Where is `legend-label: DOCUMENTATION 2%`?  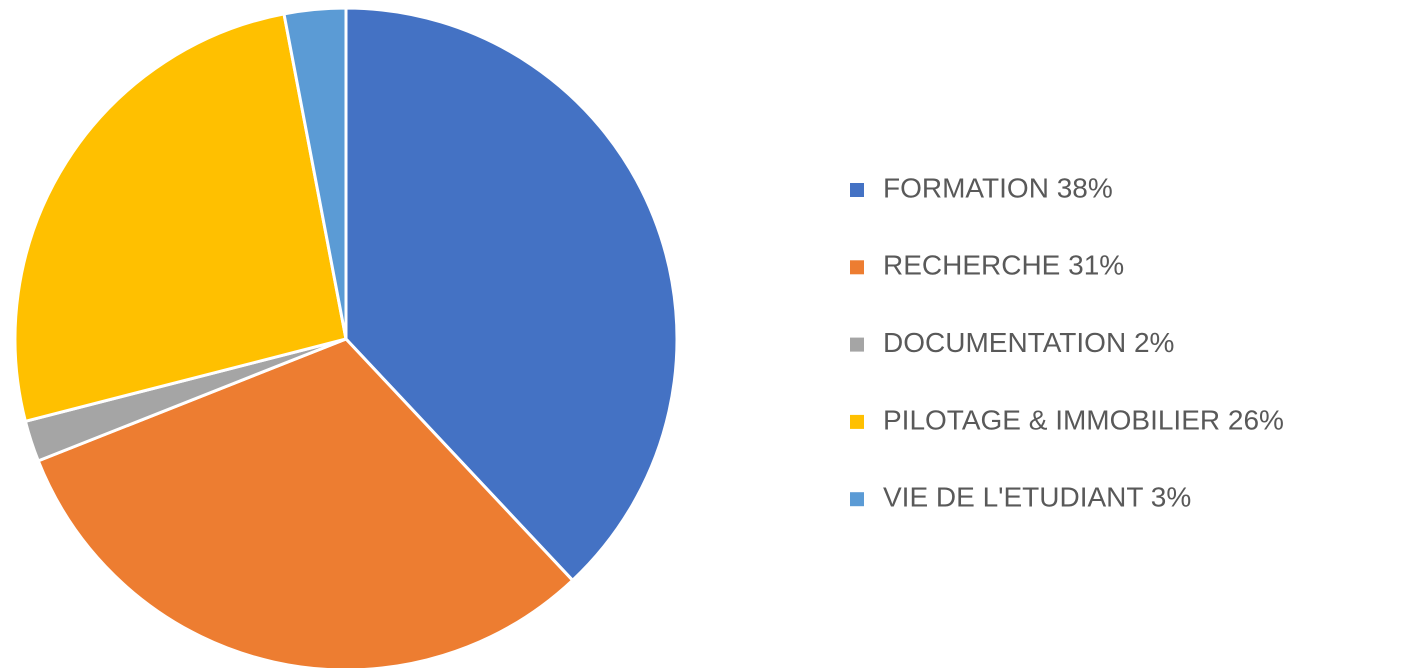 legend-label: DOCUMENTATION 2% is located at coordinates (1028, 342).